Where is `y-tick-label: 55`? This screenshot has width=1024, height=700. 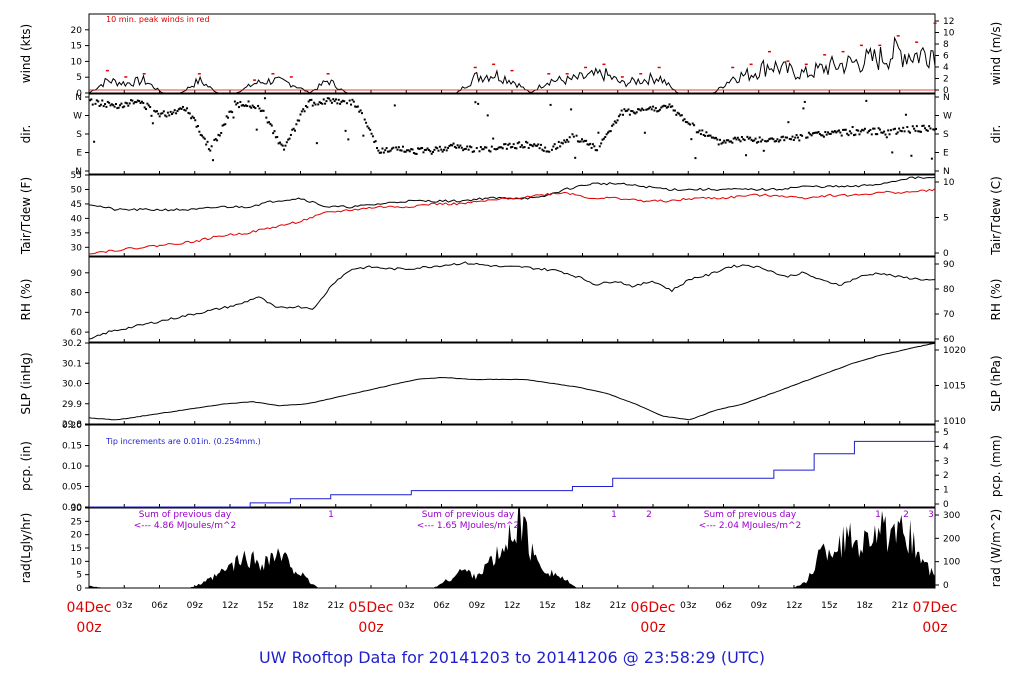
y-tick-label: 55 is located at coordinates (76, 176).